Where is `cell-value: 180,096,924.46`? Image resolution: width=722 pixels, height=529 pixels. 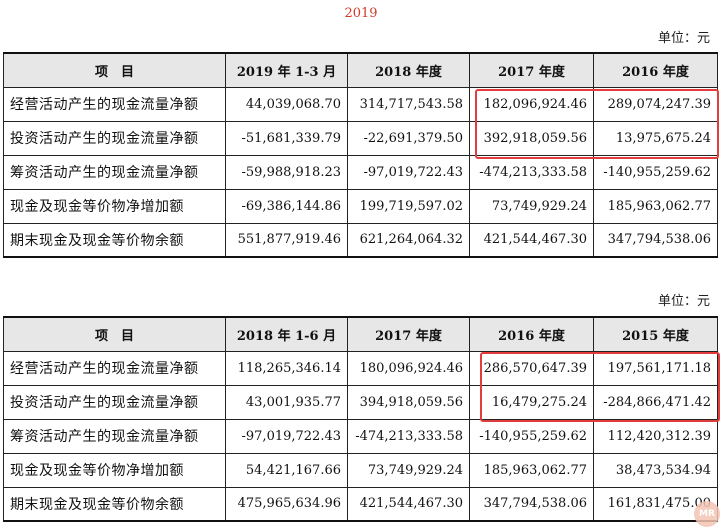
cell-value: 180,096,924.46 is located at coordinates (408, 368).